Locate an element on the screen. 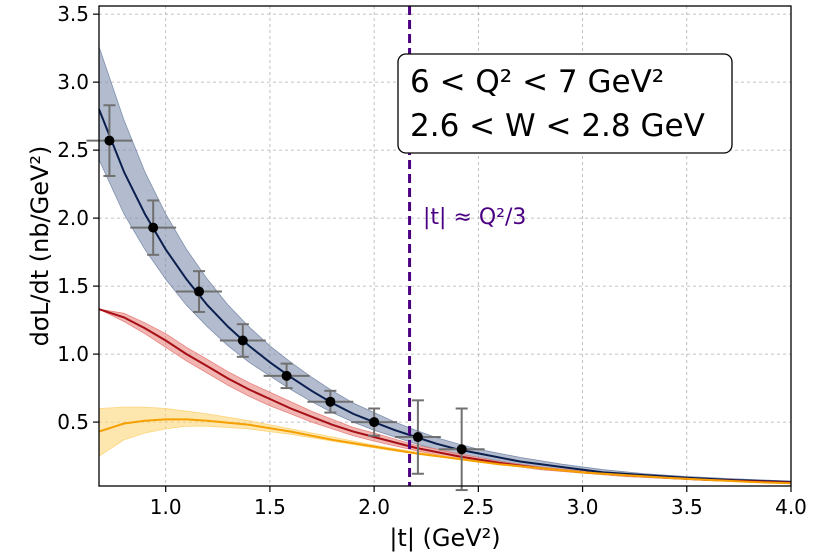  kinematics-w-range: 2.6 < W < 2.8 GeV is located at coordinates (557, 126).